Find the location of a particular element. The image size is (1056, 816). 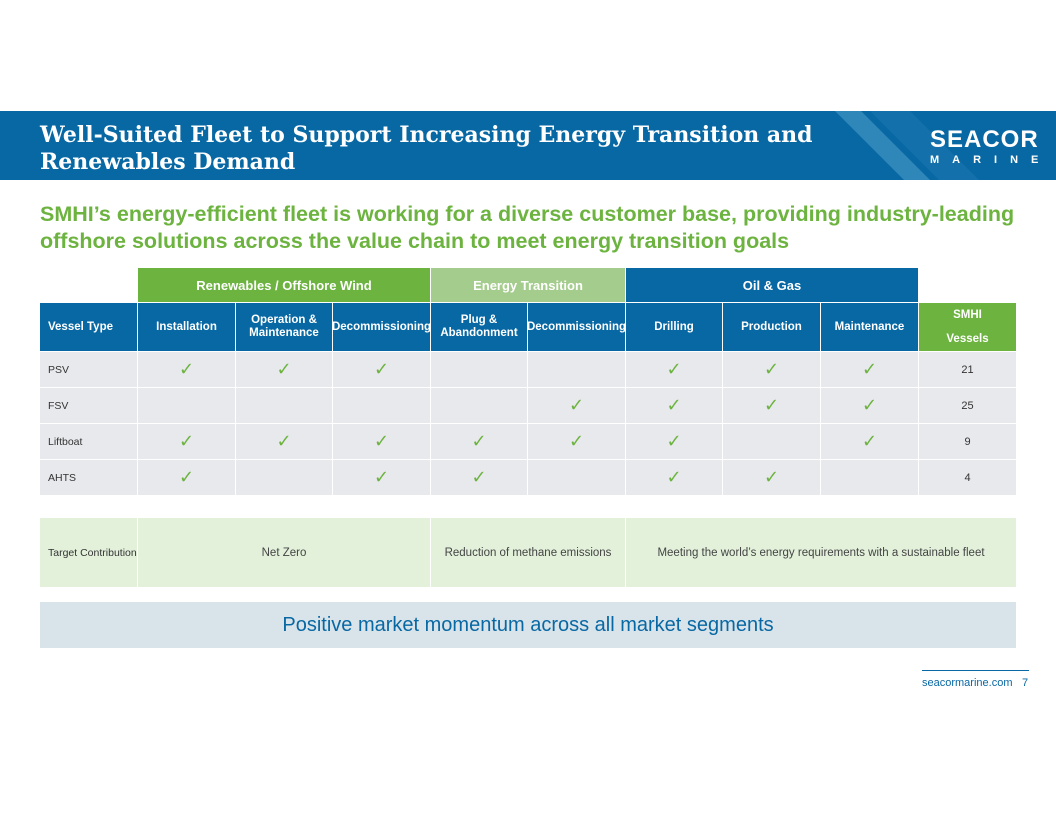

vessel-count-cell: 9 is located at coordinates (967, 441).